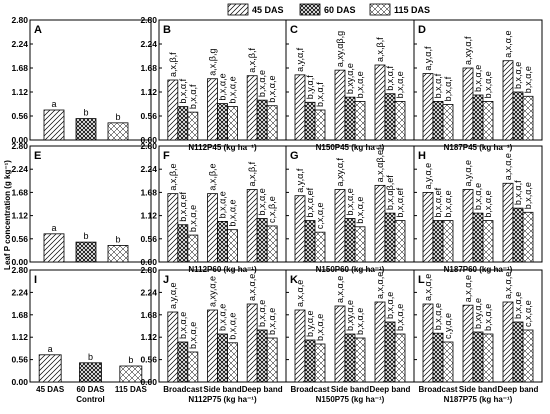 The image size is (550, 414). What do you see at coordinates (50, 389) in the screenshot?
I see `category-label: 45 DAS` at bounding box center [50, 389].